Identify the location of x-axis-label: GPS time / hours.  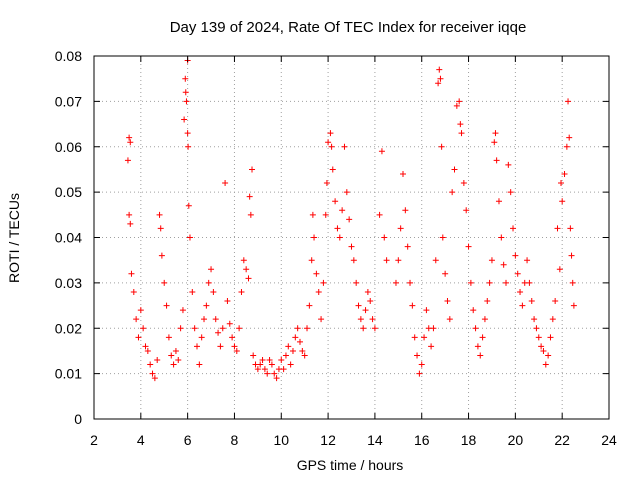
(350, 465).